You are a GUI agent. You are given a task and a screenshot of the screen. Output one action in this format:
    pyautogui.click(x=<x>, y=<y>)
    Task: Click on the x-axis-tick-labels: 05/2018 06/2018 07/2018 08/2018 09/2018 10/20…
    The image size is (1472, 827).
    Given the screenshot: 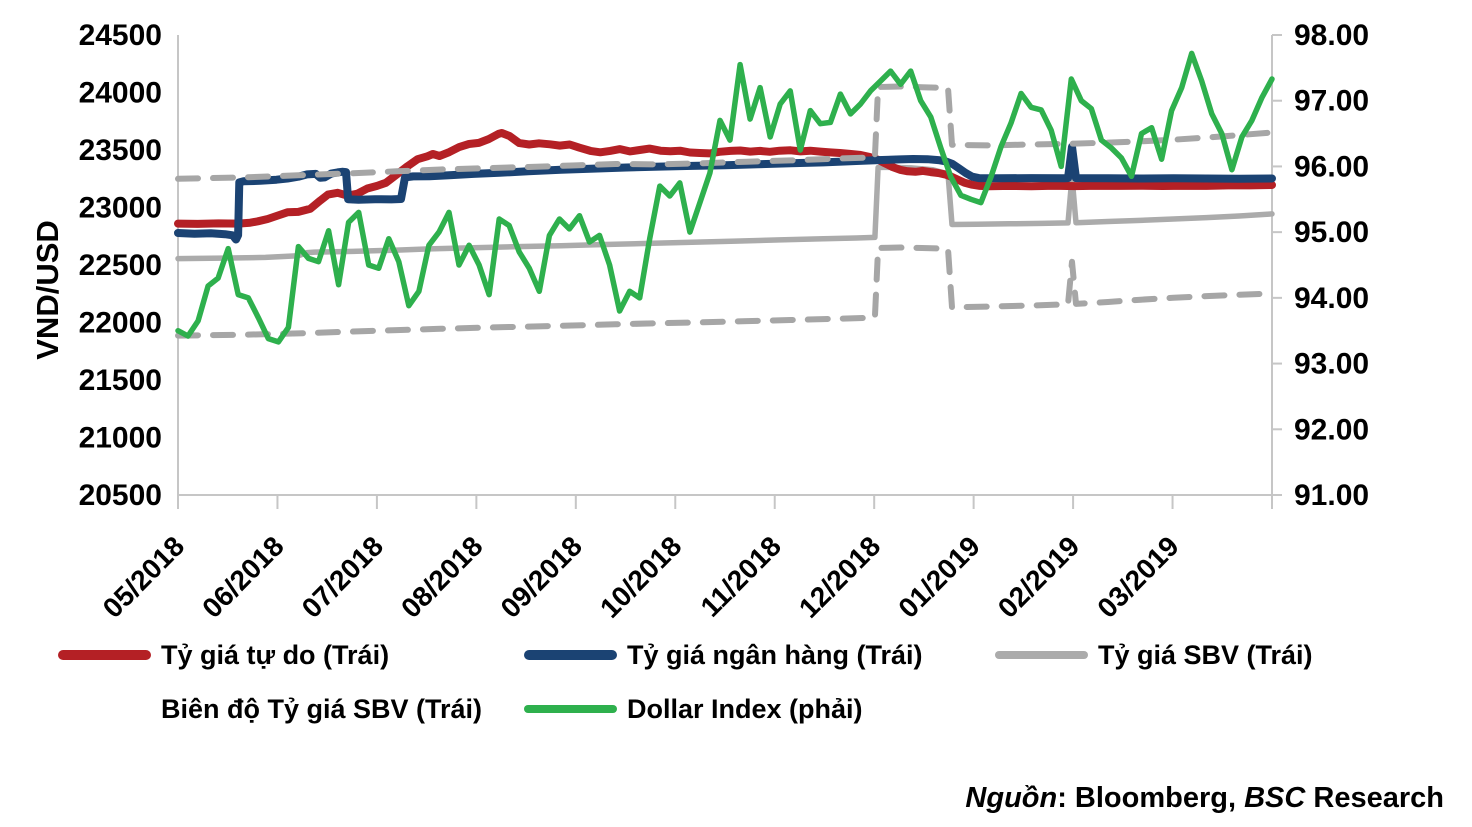 What is the action you would take?
    pyautogui.click(x=685, y=558)
    